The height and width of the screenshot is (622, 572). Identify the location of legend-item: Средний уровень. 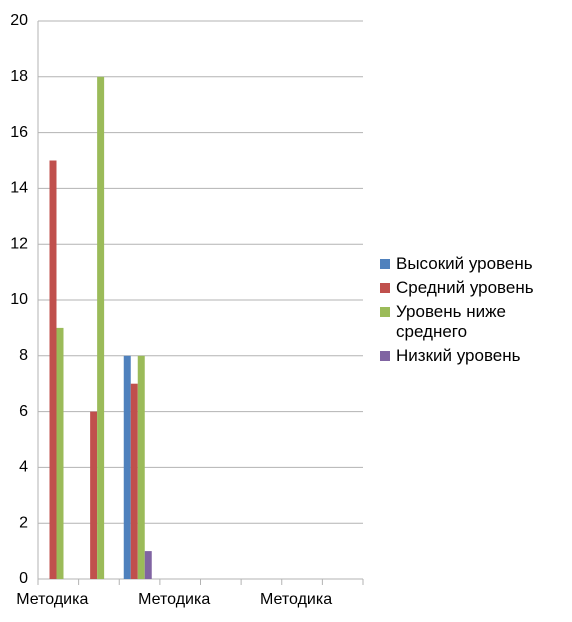
(462, 288).